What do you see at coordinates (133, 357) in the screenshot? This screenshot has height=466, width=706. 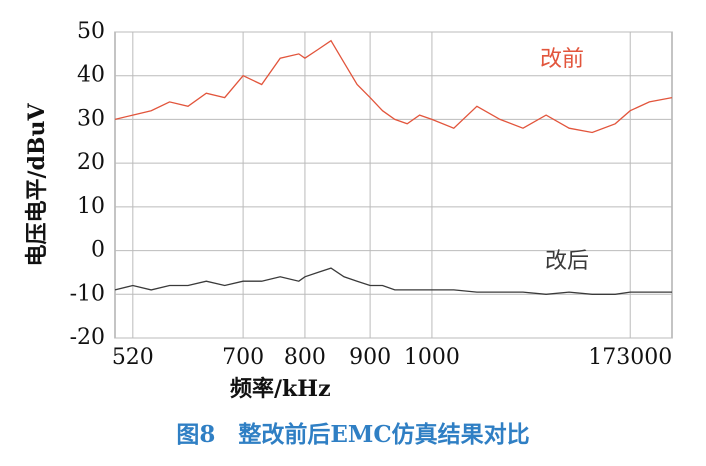 I see `x-tick-label: 520` at bounding box center [133, 357].